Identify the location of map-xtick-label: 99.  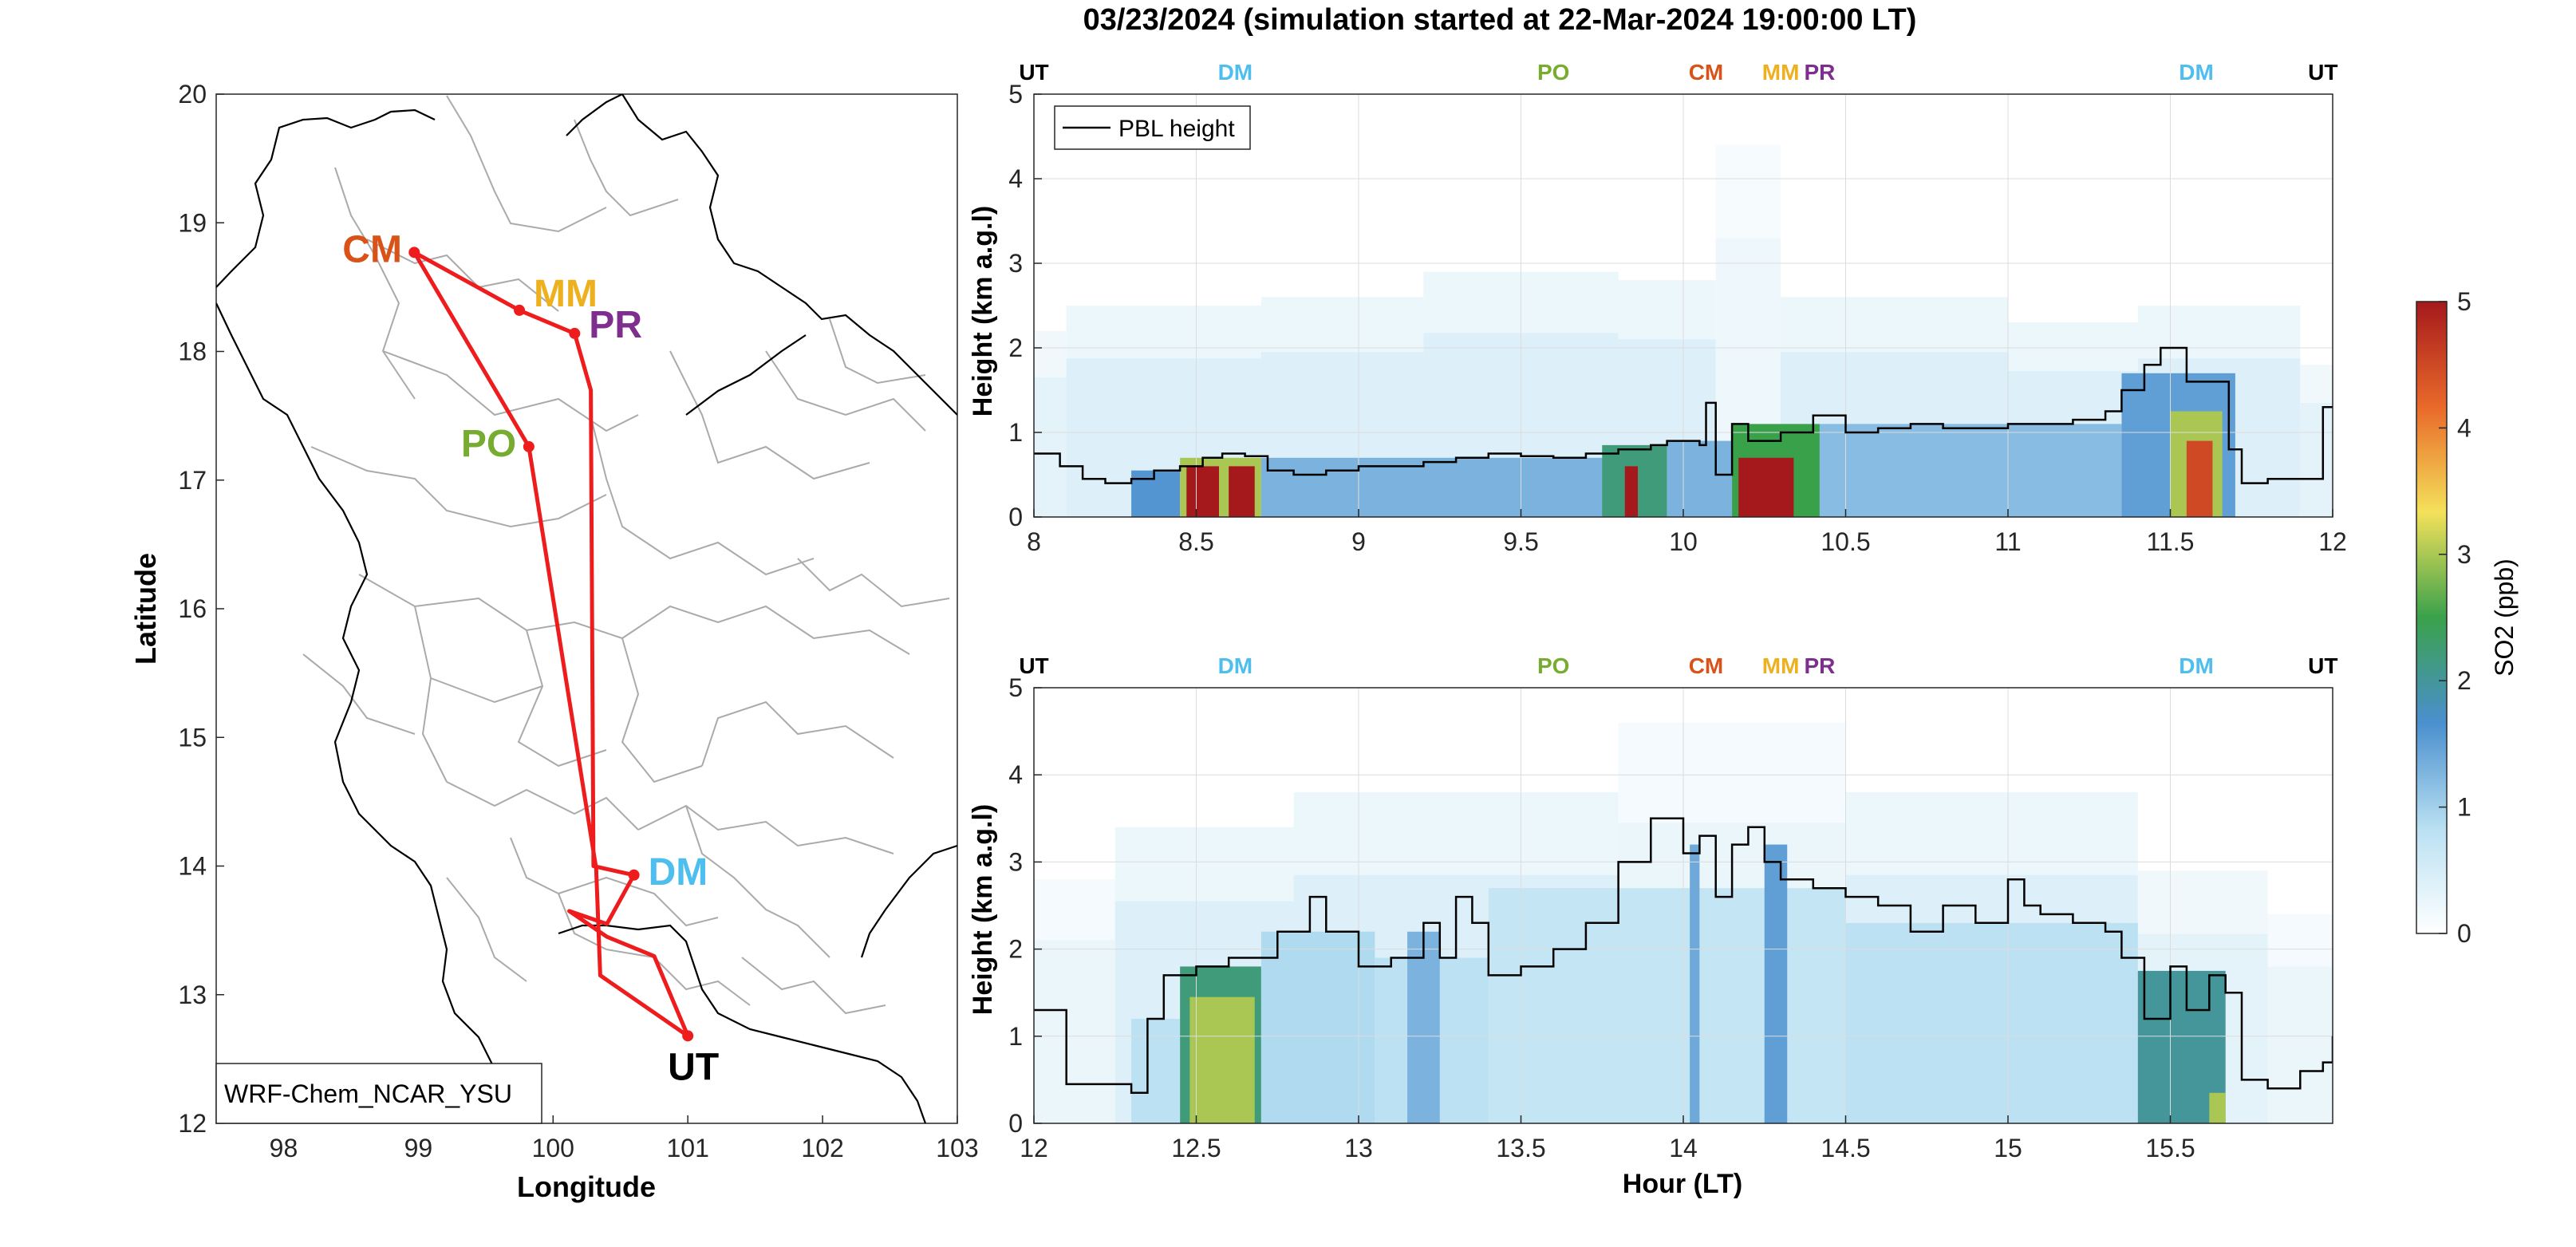
(418, 1148).